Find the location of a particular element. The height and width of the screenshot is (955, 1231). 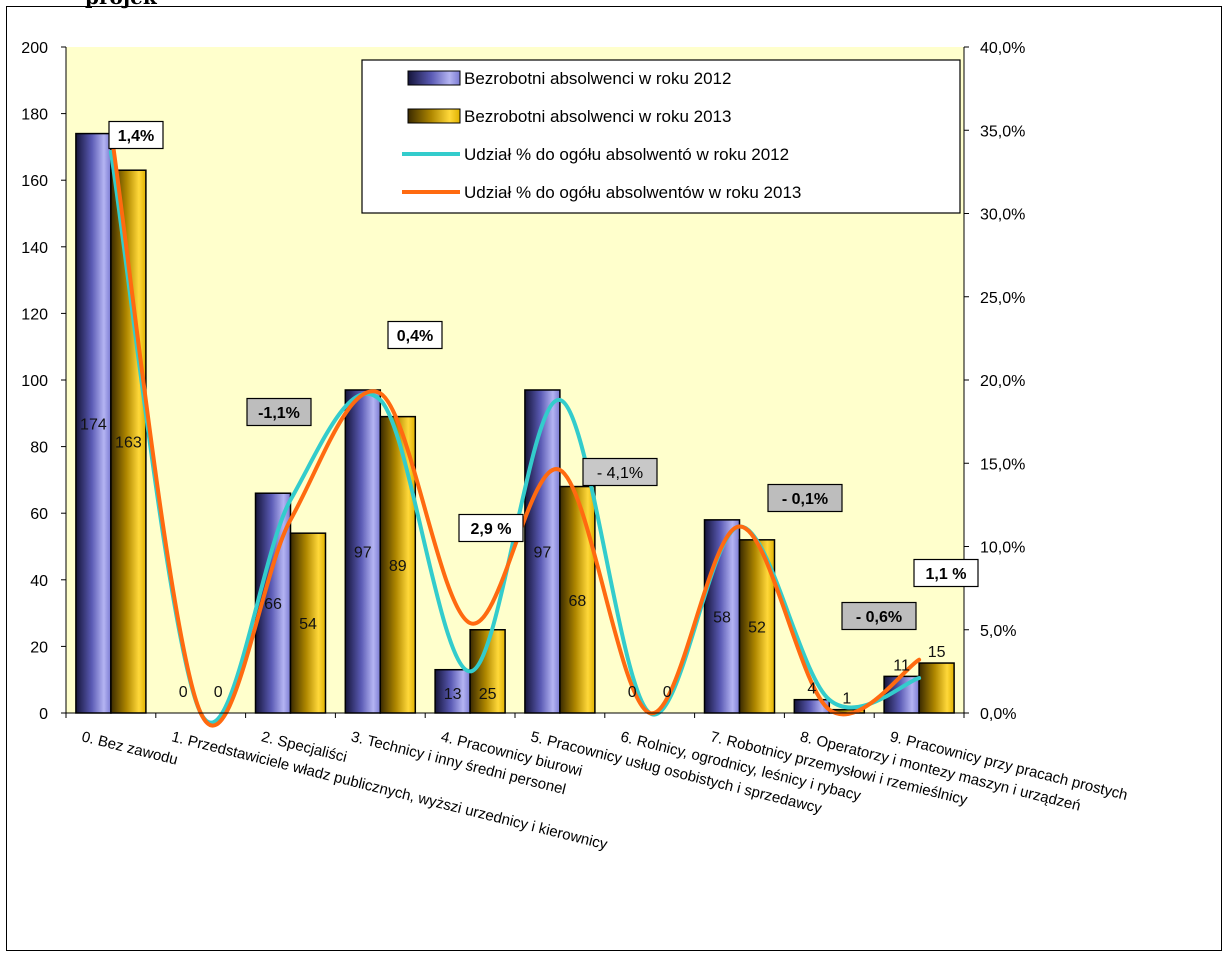

data-label: 11 is located at coordinates (901, 665).